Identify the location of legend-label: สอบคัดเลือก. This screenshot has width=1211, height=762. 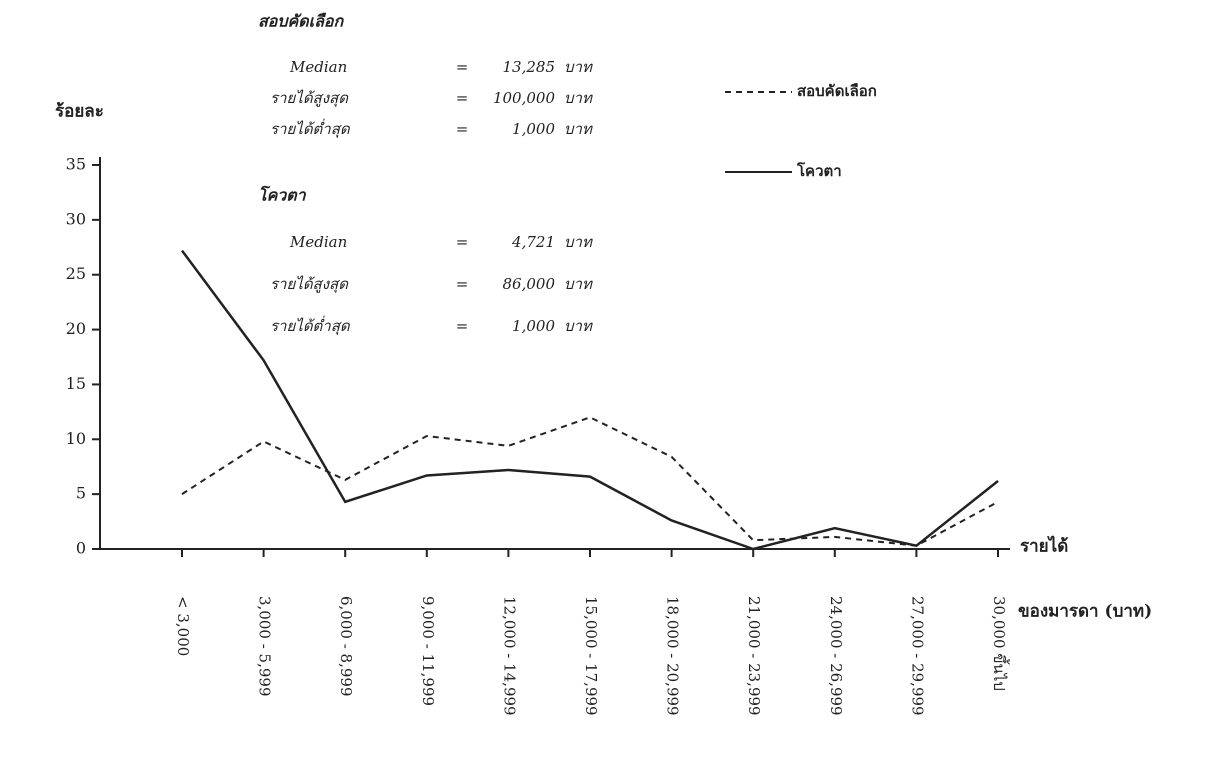
(837, 91).